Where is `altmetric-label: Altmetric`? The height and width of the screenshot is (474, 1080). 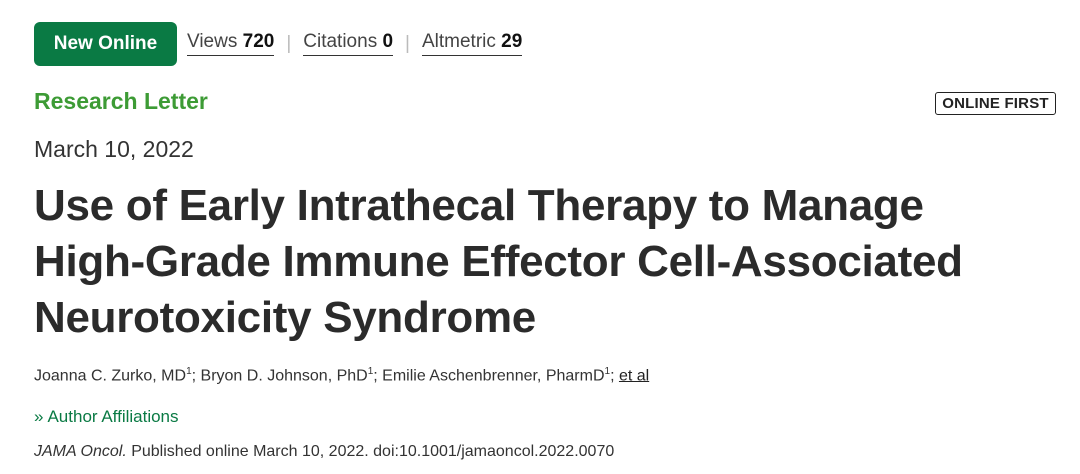 altmetric-label: Altmetric is located at coordinates (458, 41).